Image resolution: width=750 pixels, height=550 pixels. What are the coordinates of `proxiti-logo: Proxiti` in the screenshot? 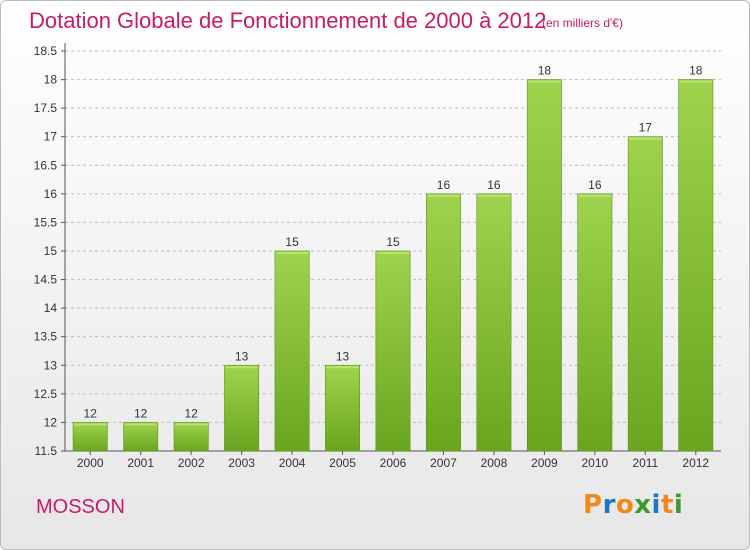 It's located at (633, 505).